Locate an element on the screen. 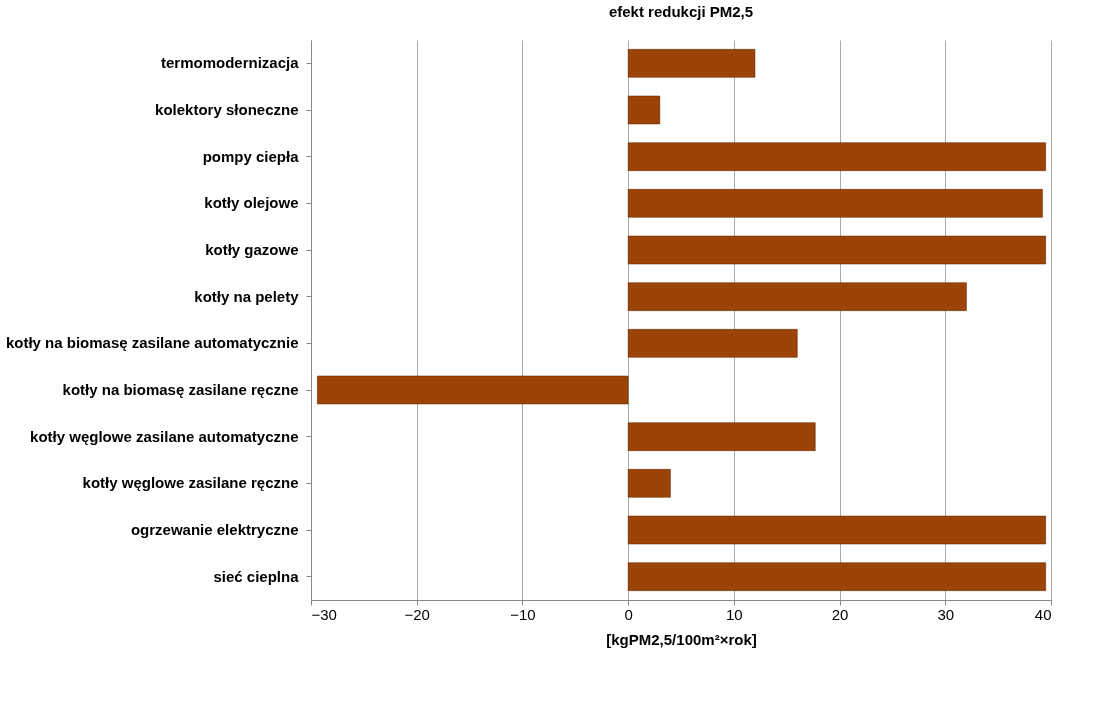 The width and height of the screenshot is (1112, 727). y-tick-label: kolektory słoneczne is located at coordinates (227, 109).